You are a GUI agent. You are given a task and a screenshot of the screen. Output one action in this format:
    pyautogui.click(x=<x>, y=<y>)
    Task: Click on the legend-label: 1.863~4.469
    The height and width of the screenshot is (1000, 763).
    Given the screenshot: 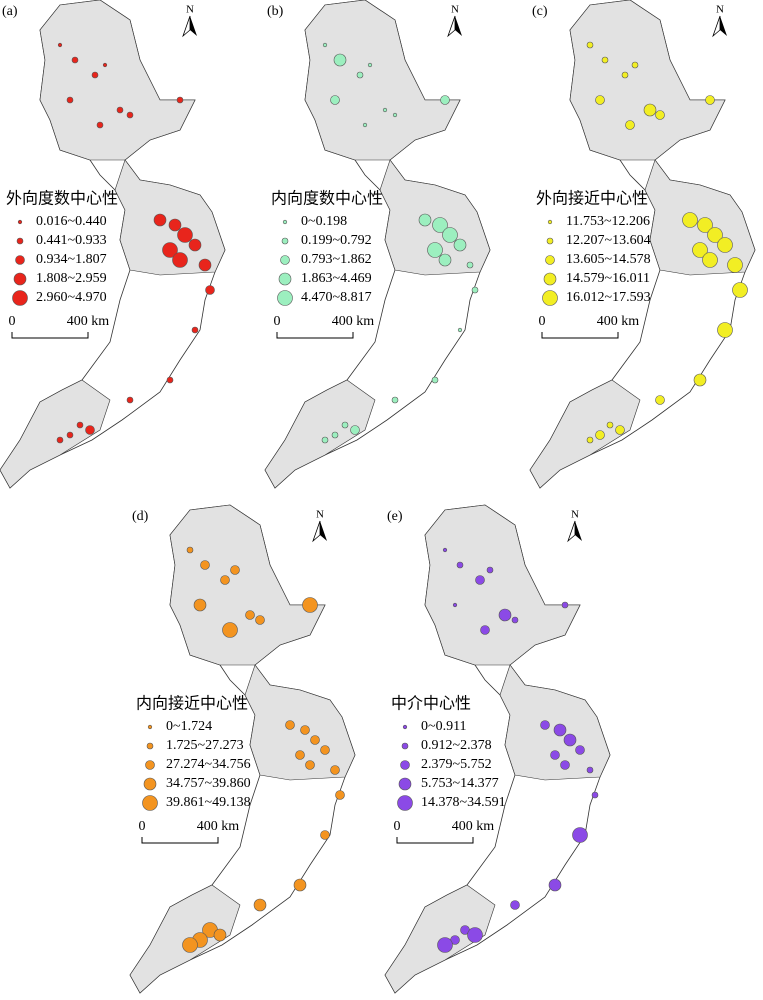 What is the action you would take?
    pyautogui.click(x=336, y=278)
    